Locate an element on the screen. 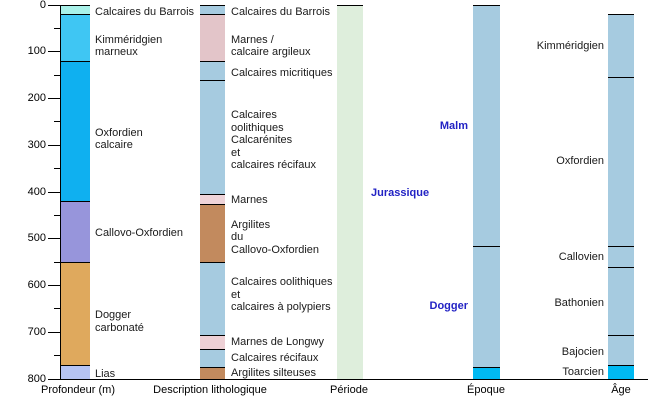 The height and width of the screenshot is (400, 650). depth-tick-label: 500 is located at coordinates (36, 238).